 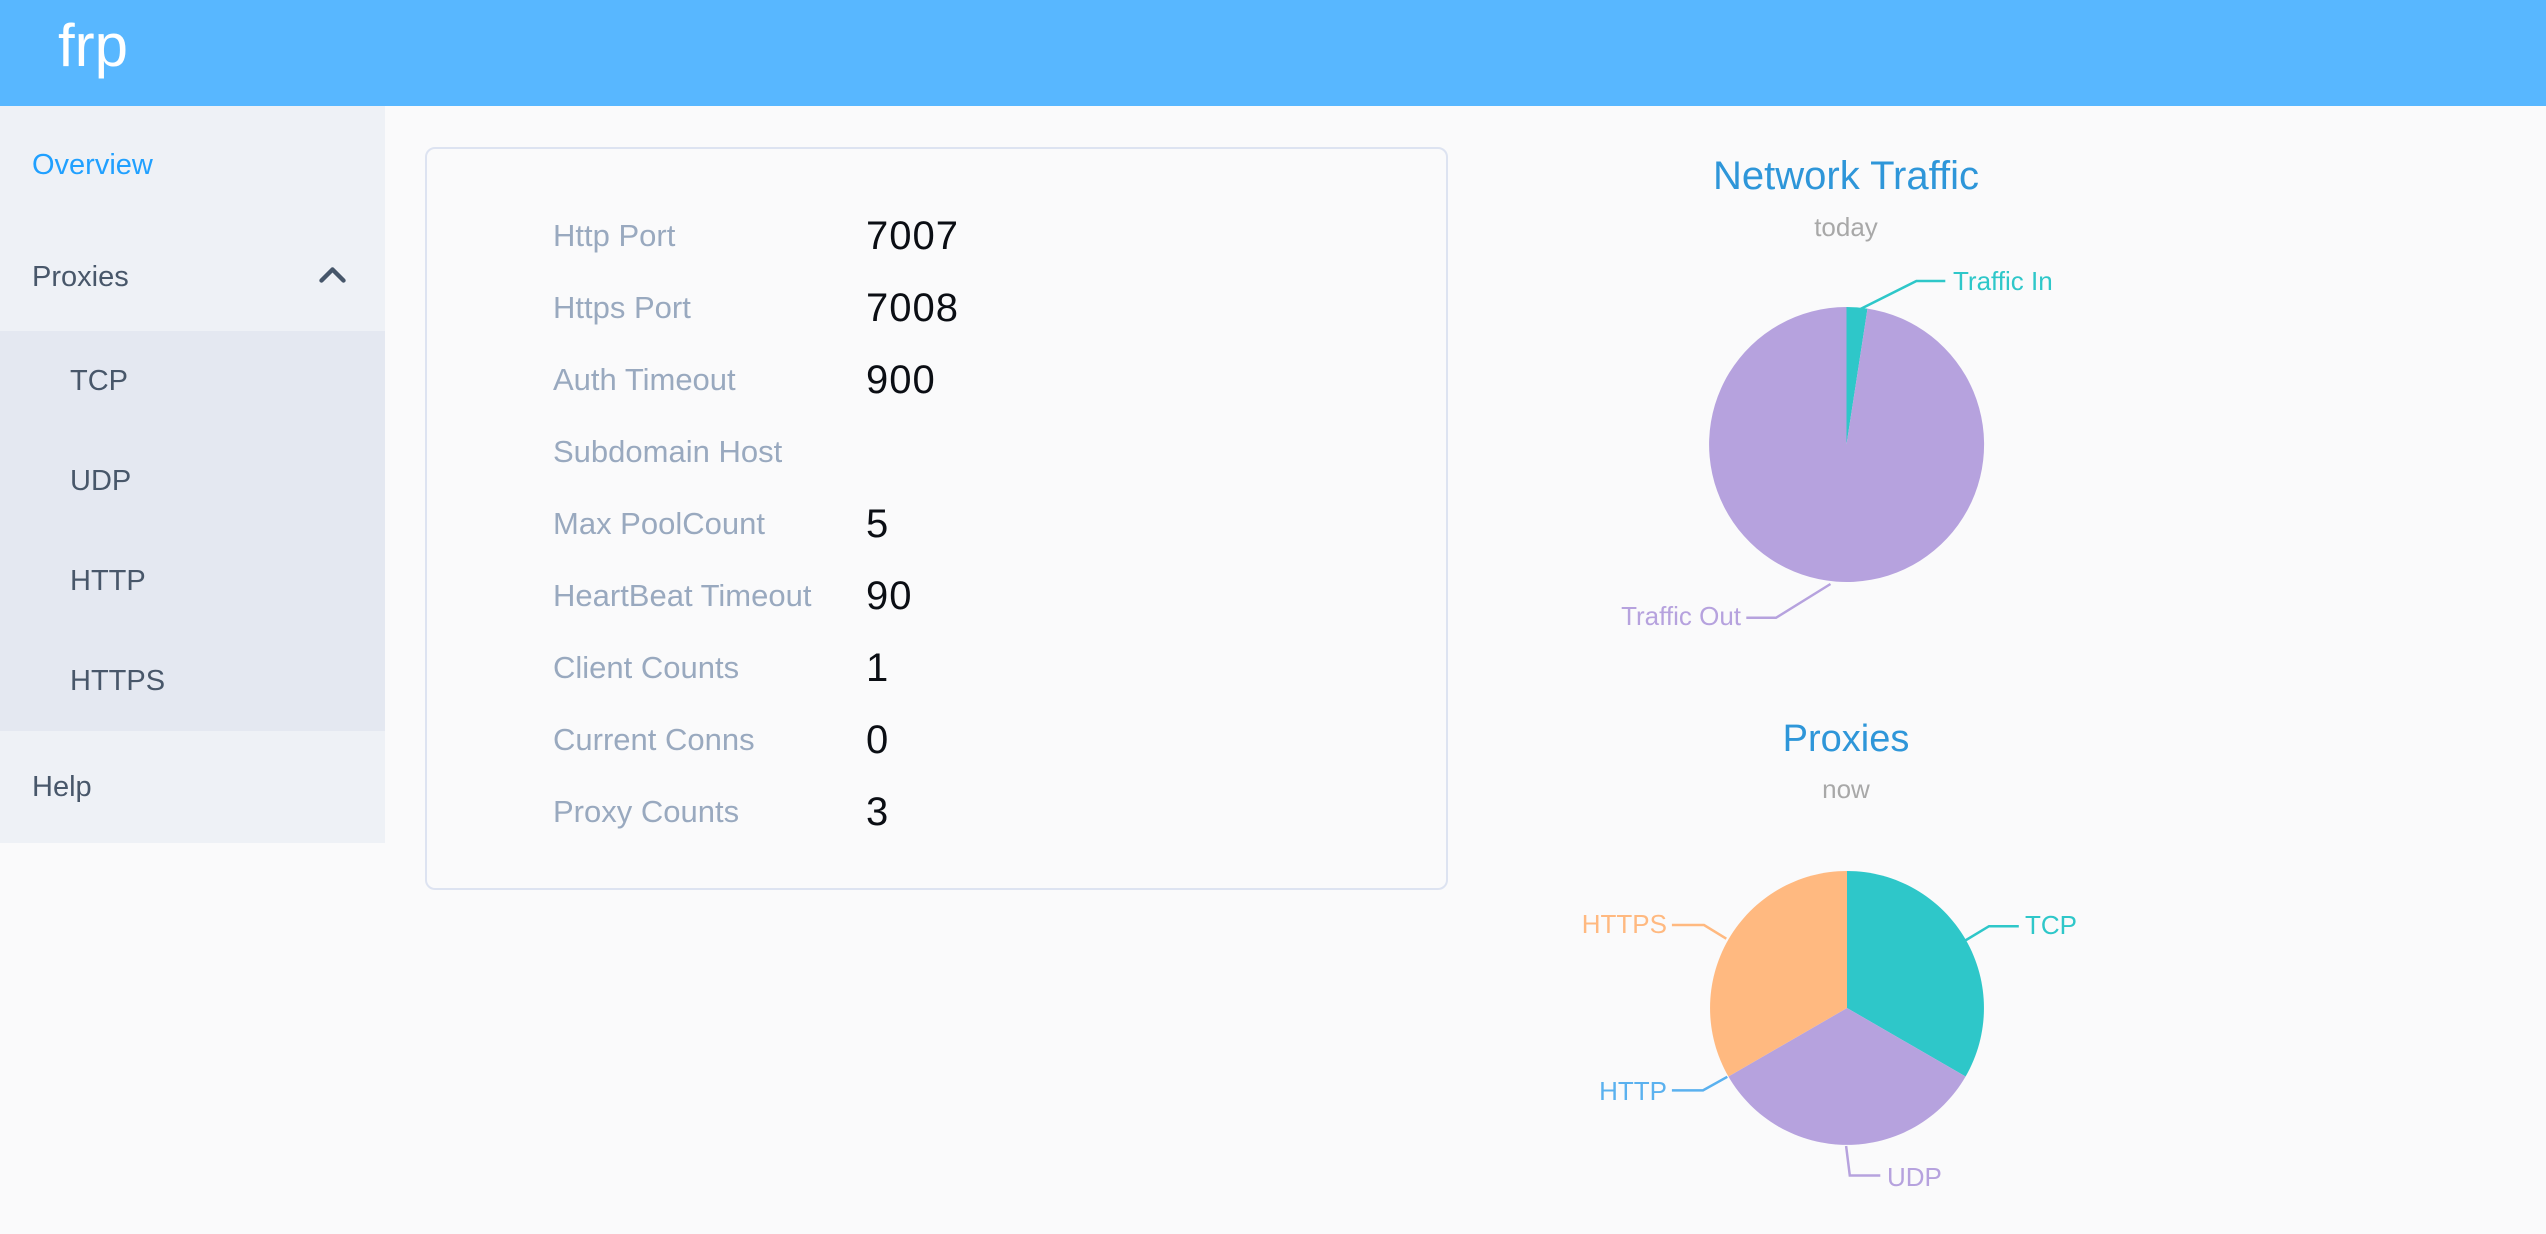 I want to click on svg-text: today, so click(x=1846, y=227).